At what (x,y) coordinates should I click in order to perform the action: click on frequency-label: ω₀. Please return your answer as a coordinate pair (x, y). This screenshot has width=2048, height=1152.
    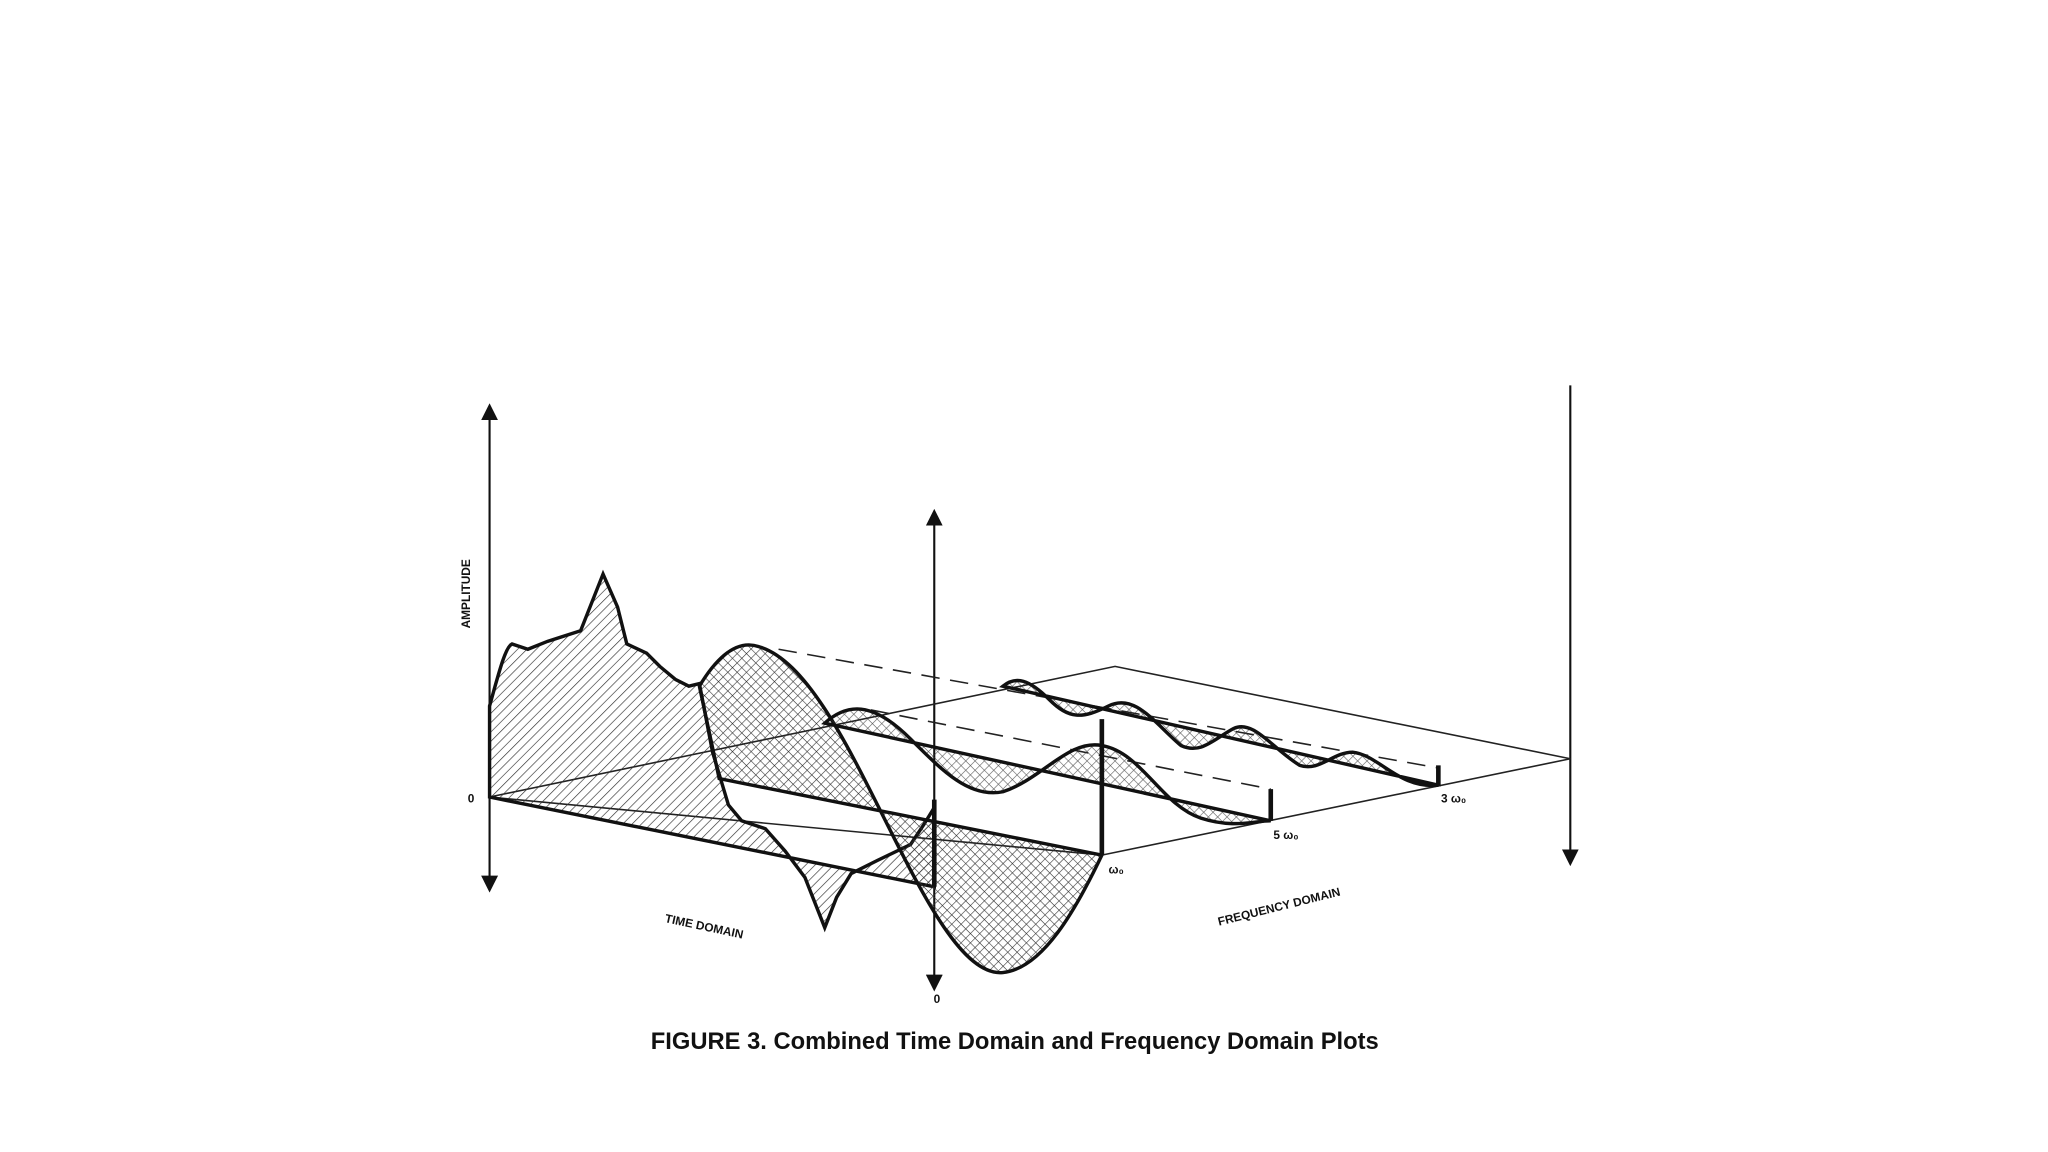
    Looking at the image, I should click on (1115, 870).